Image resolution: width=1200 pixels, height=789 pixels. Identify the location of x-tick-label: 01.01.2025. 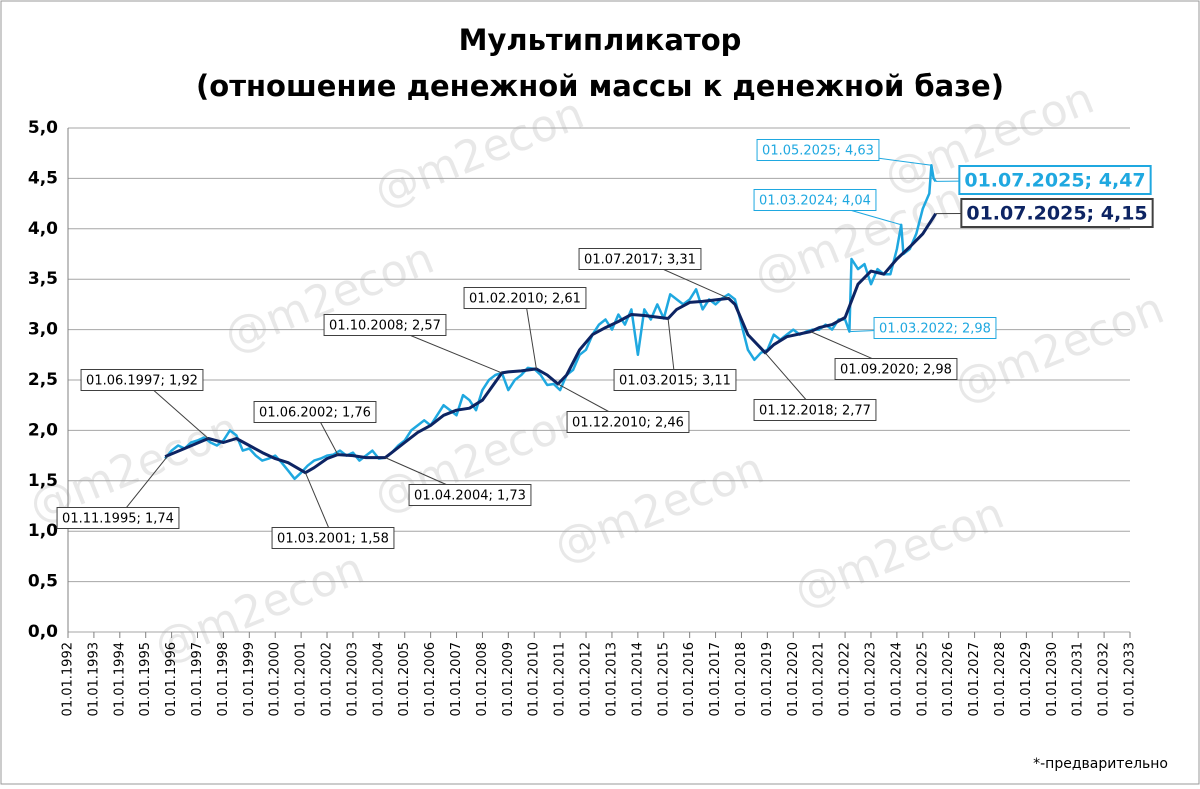
(922, 679).